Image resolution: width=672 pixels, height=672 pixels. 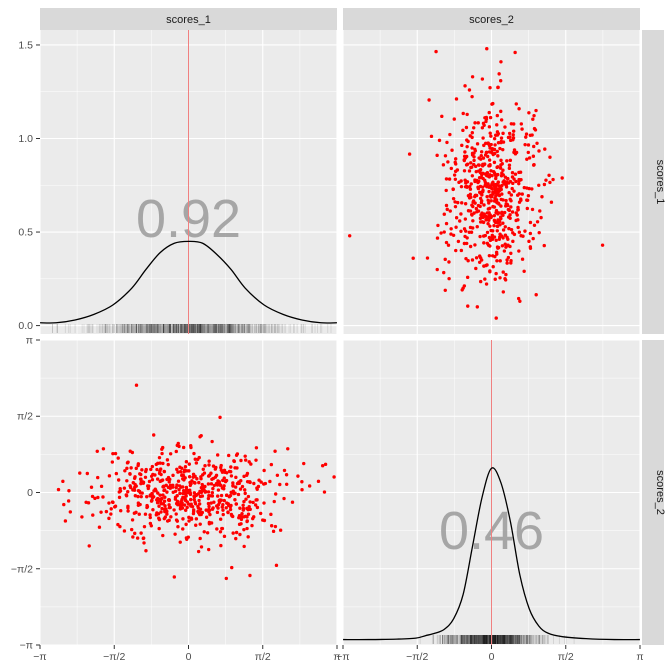 I want to click on y-tick-label: −π, so click(x=26, y=646).